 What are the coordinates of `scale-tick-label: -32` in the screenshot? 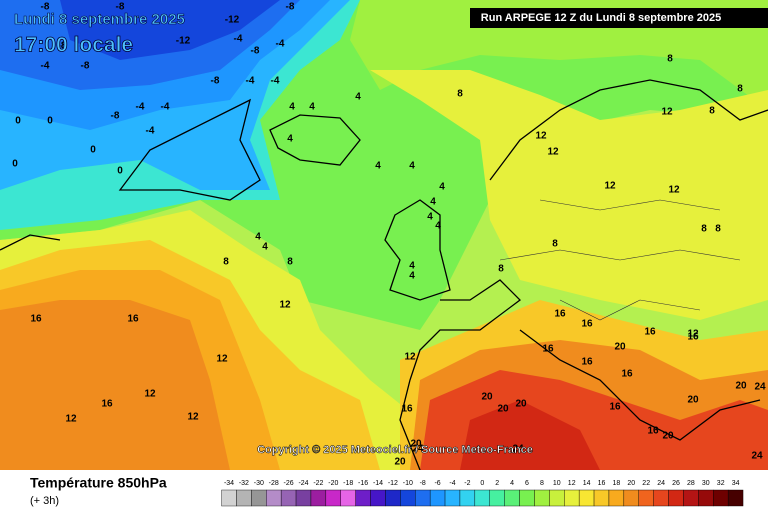 It's located at (244, 483).